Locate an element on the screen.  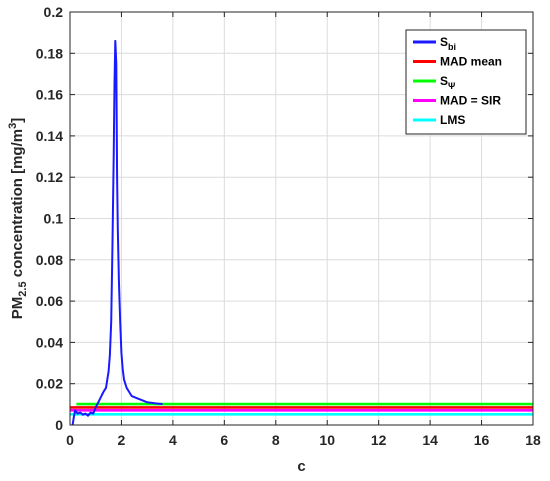
x-tick-label: 12 is located at coordinates (379, 440).